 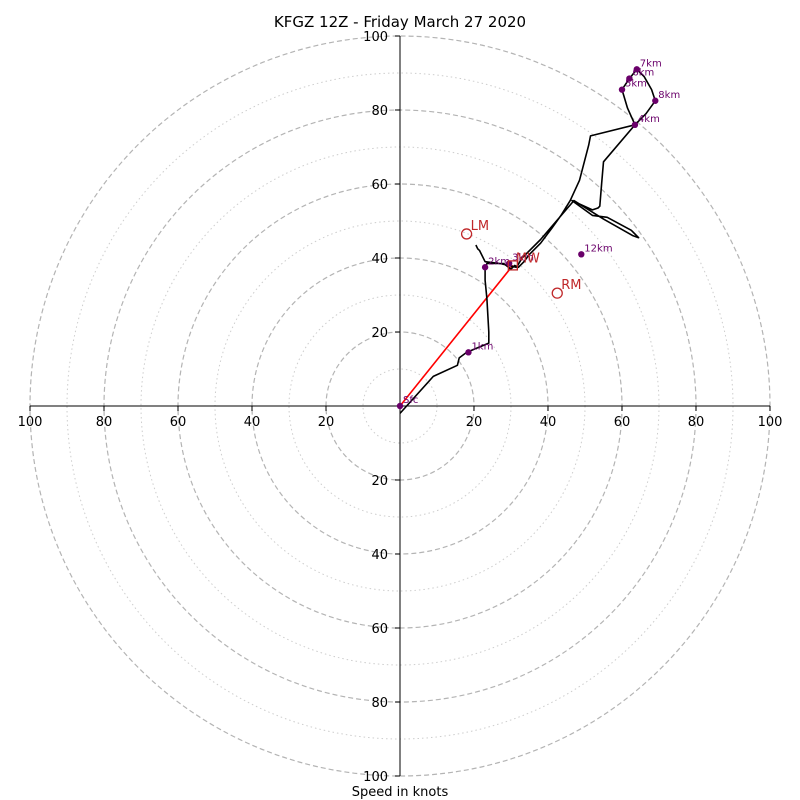 What do you see at coordinates (655, 100) in the screenshot?
I see `height-marker-8km` at bounding box center [655, 100].